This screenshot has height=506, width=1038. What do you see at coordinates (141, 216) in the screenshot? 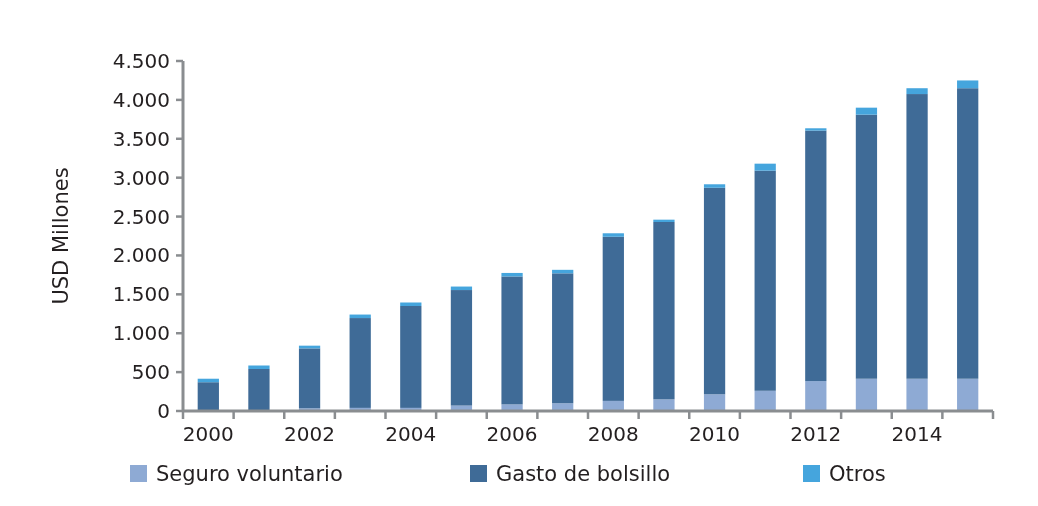
I see `y-tick-label: 2.500` at bounding box center [141, 216].